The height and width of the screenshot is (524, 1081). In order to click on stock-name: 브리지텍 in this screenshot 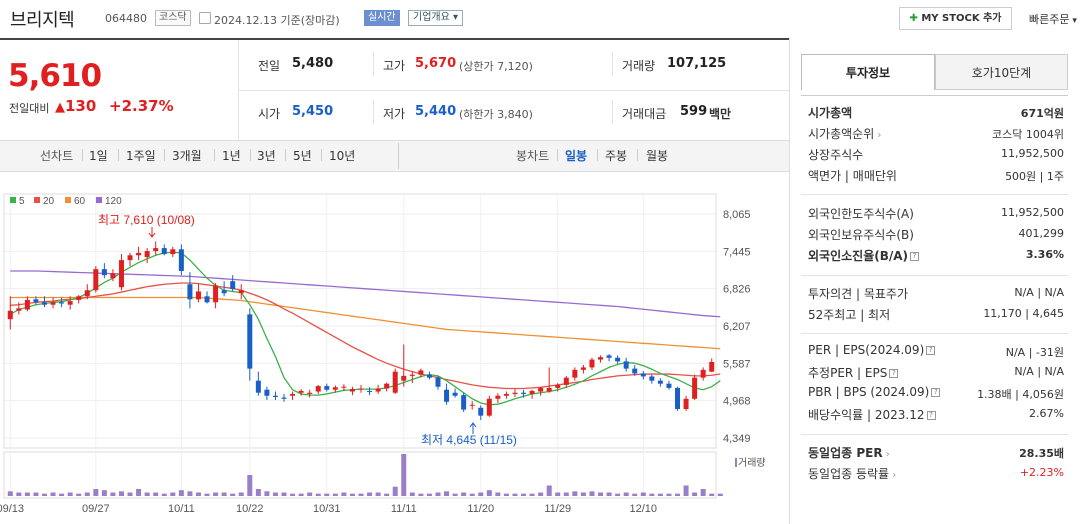, I will do `click(42, 20)`.